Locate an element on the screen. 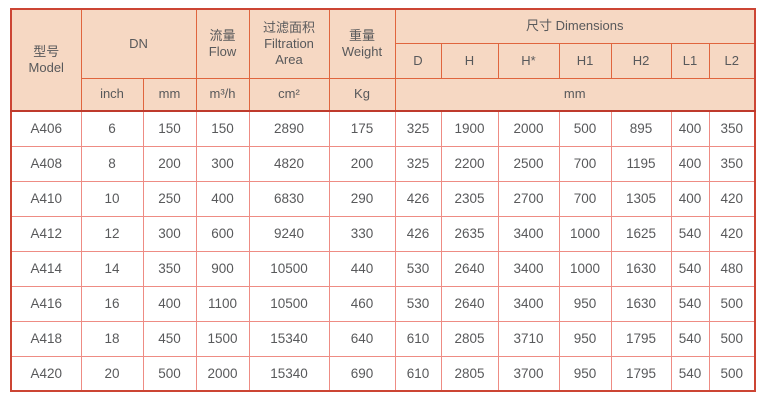 The width and height of the screenshot is (770, 408). value-cell: 1100 is located at coordinates (222, 303).